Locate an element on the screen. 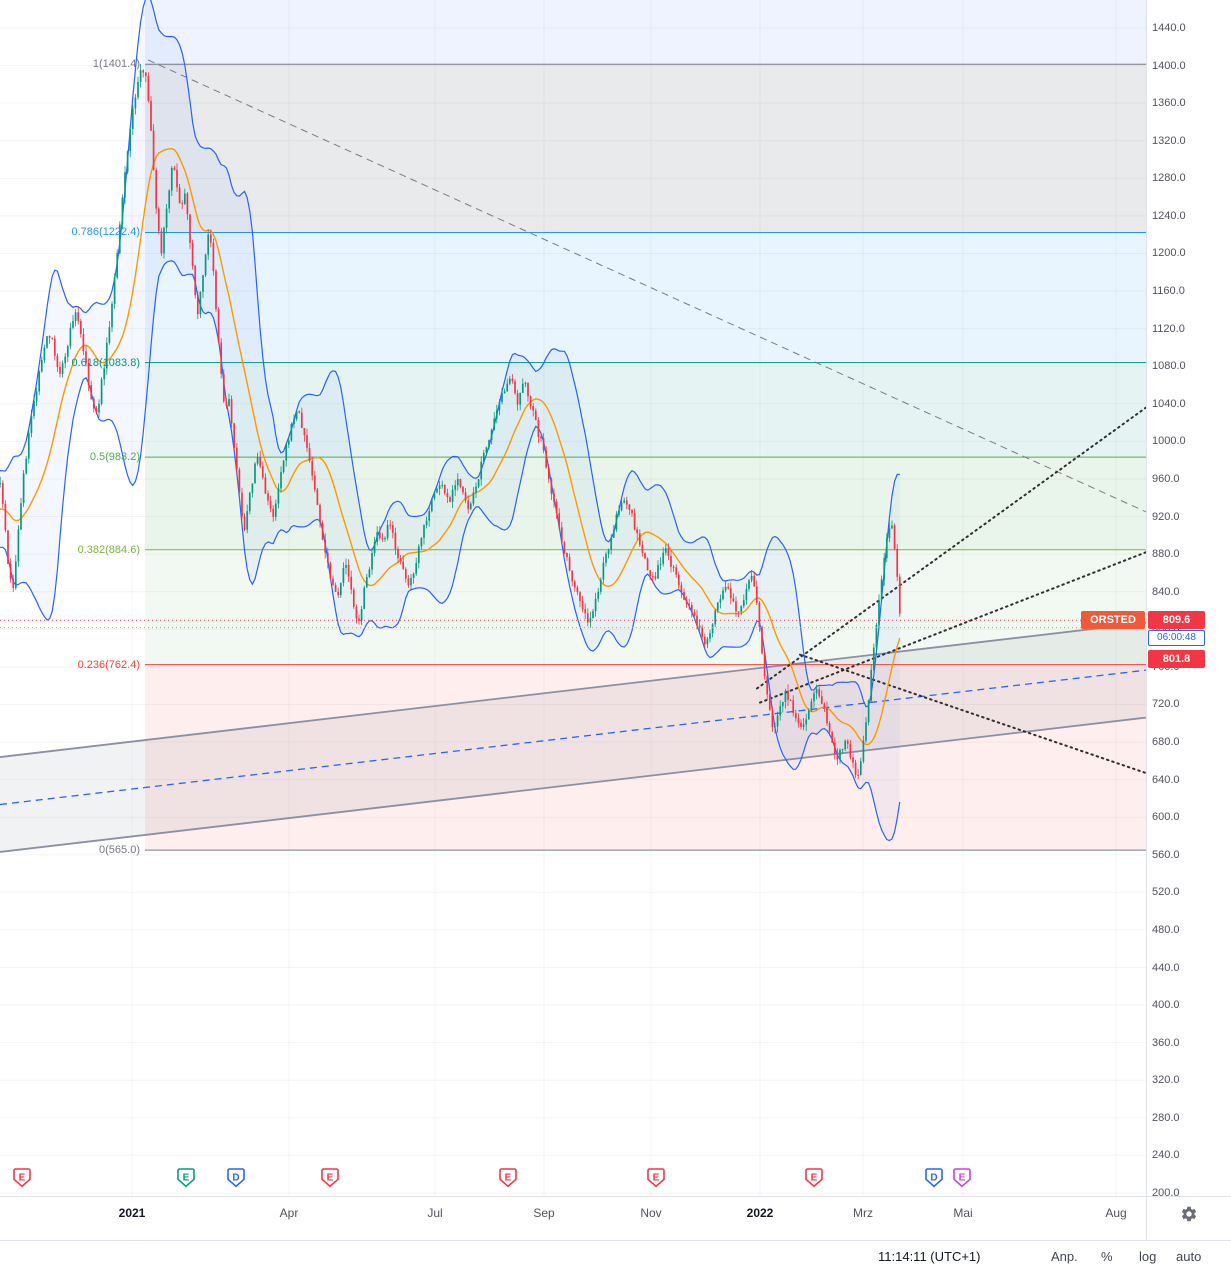 The image size is (1231, 1278). settings-gear-icon is located at coordinates (1189, 1214).